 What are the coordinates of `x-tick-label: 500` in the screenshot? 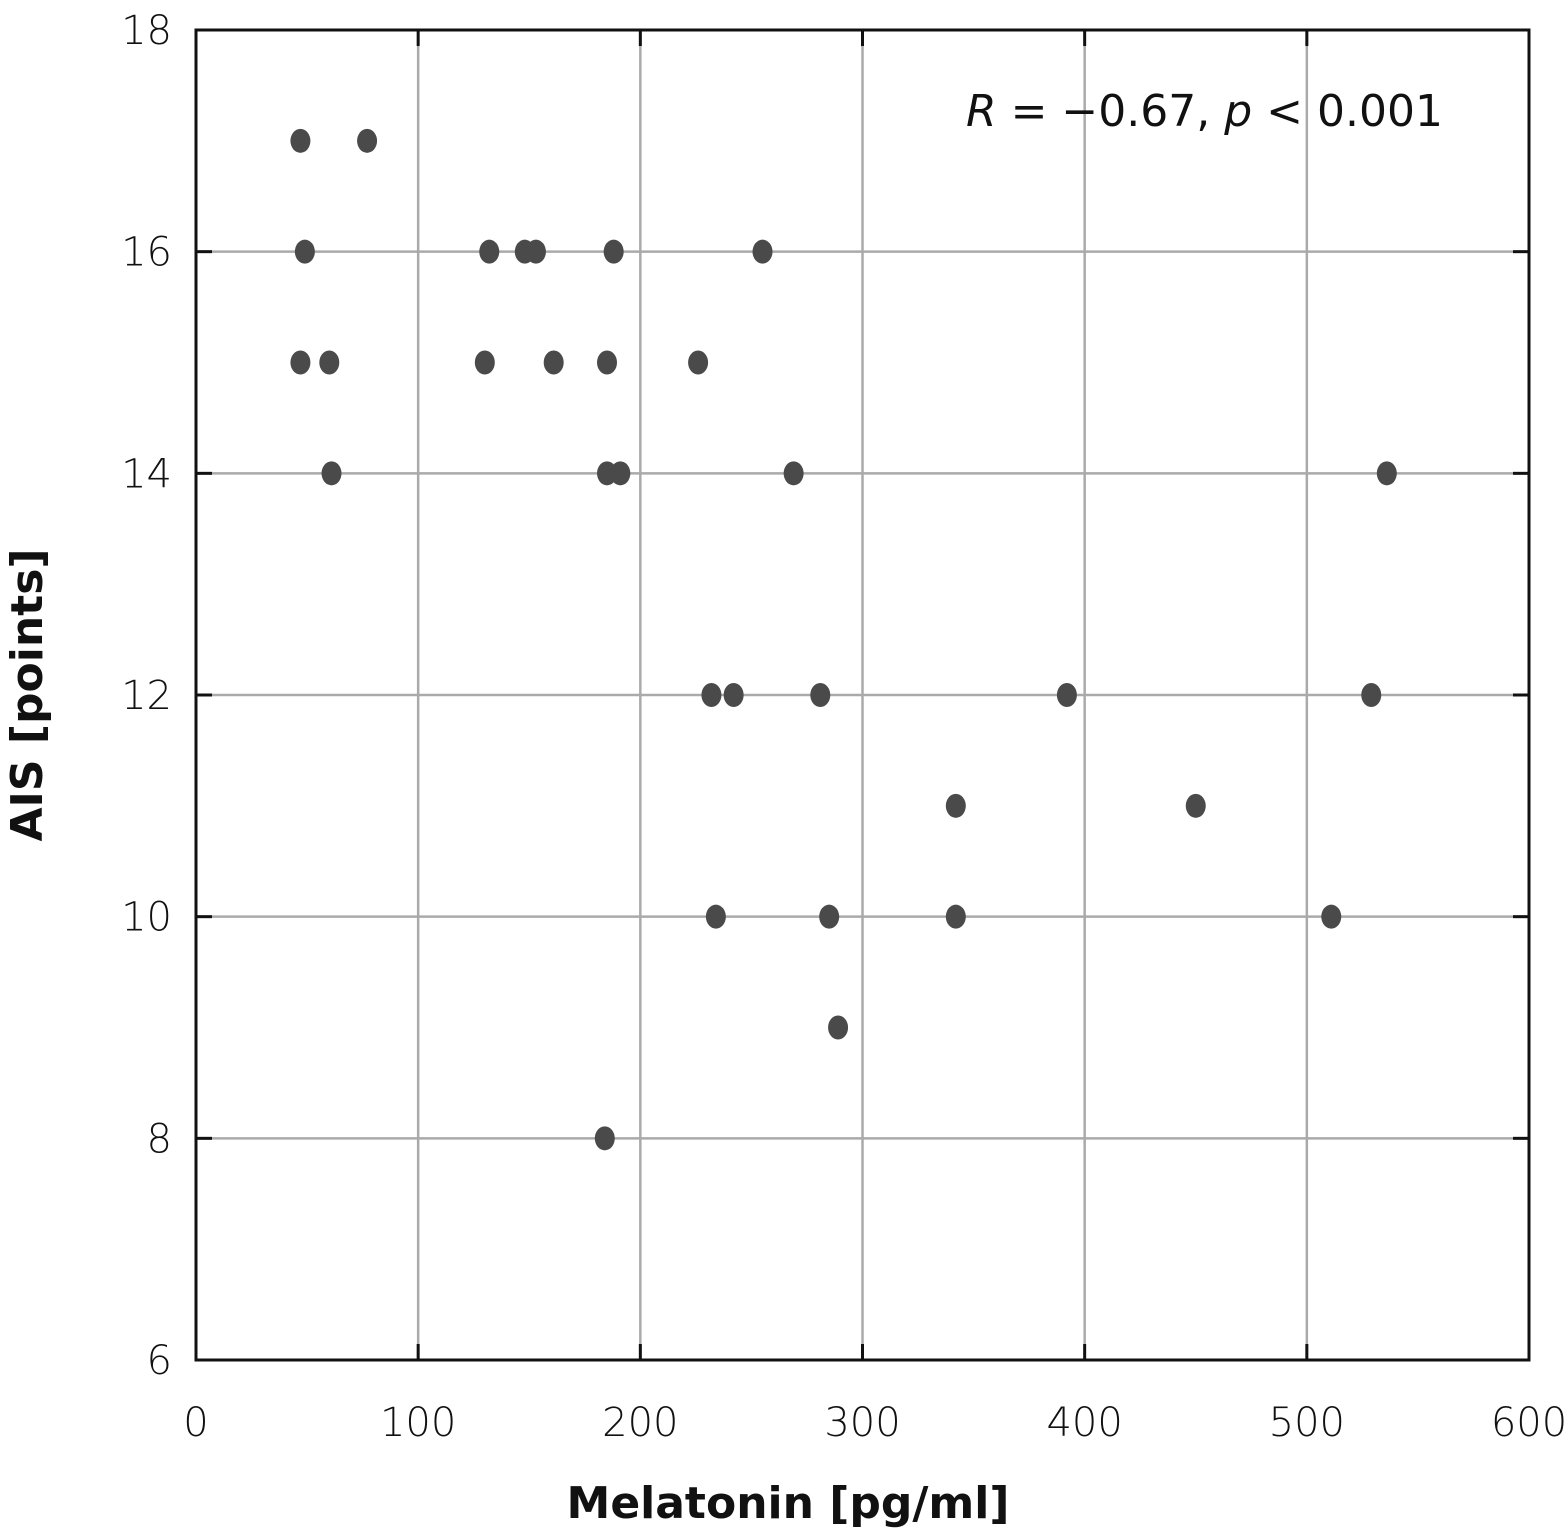 It's located at (1307, 1423).